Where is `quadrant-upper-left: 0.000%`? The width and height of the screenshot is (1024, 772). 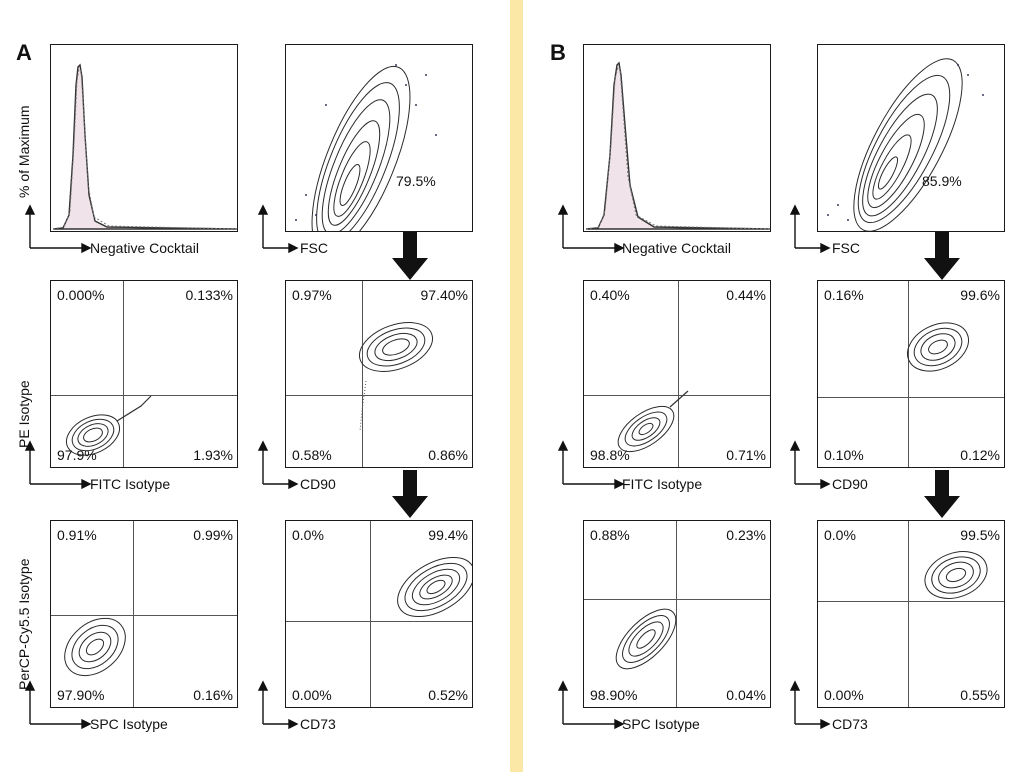 quadrant-upper-left: 0.000% is located at coordinates (81, 295).